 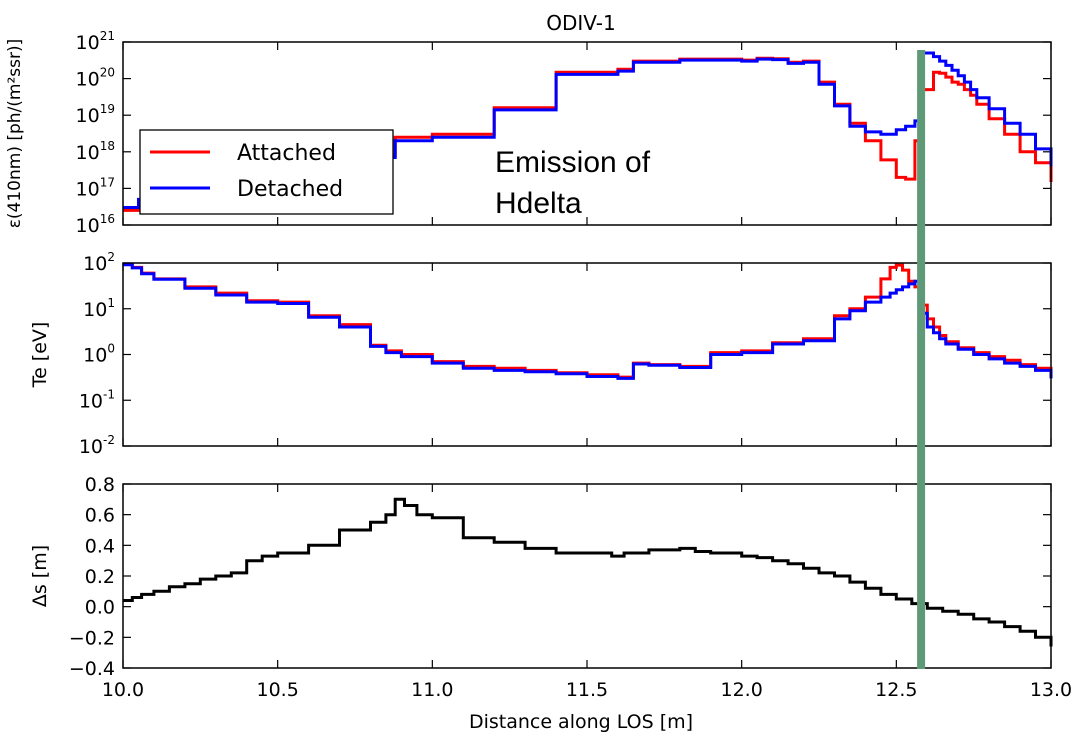 I want to click on legend-label-detached: Detached, so click(x=290, y=189).